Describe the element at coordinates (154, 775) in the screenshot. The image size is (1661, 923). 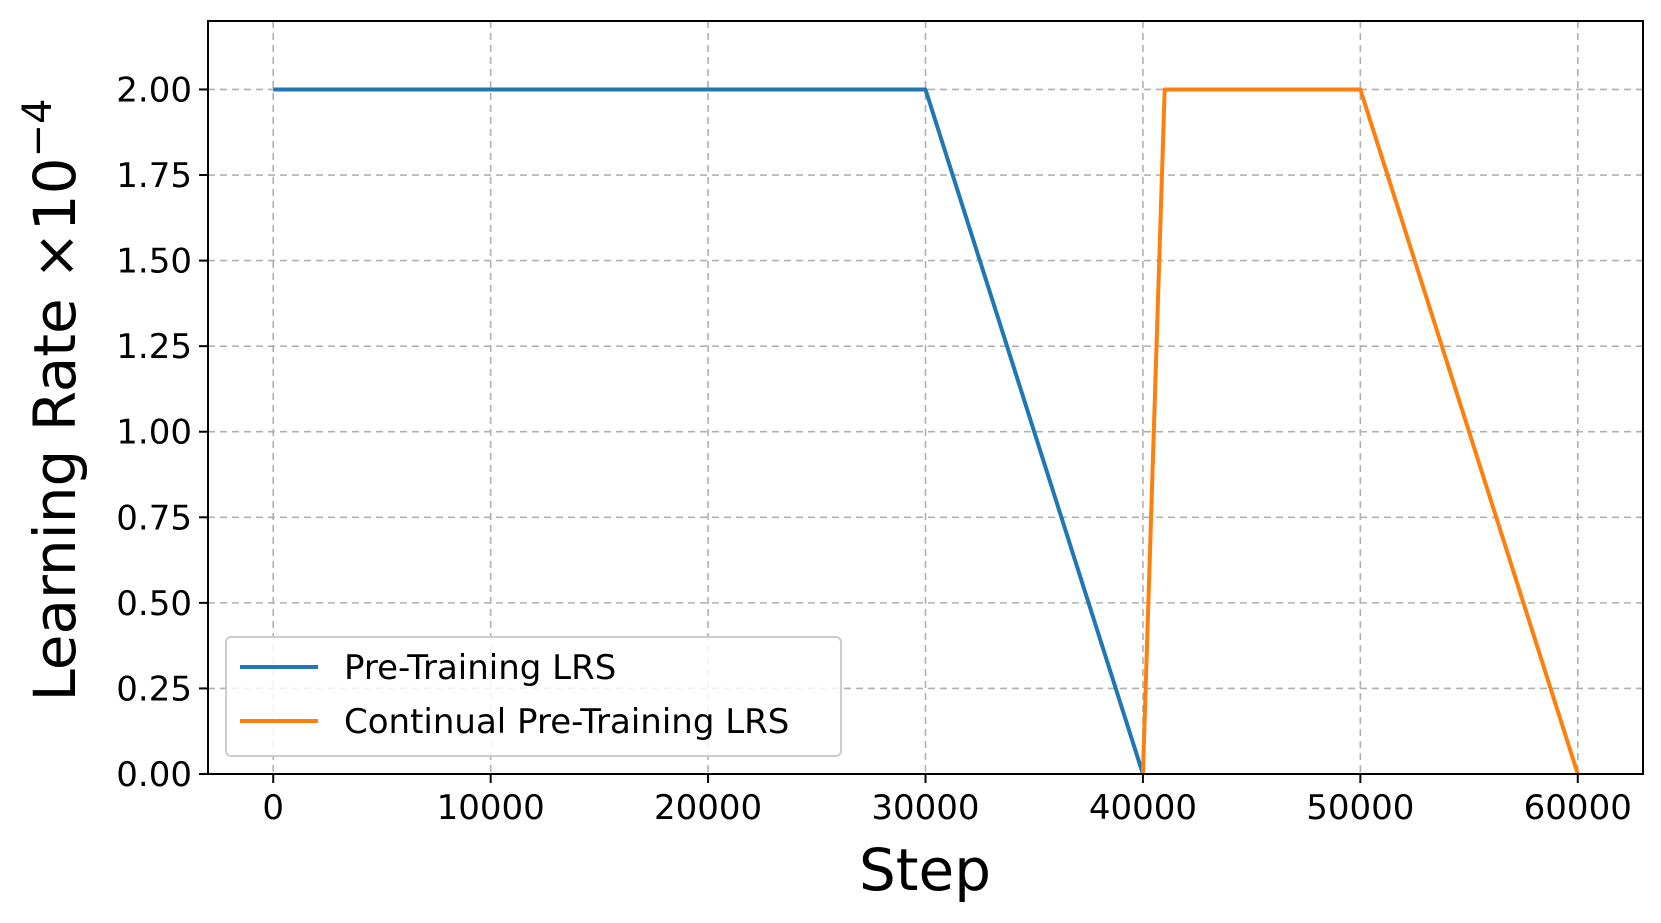
I see `y-tick-label-0: 0.00` at that location.